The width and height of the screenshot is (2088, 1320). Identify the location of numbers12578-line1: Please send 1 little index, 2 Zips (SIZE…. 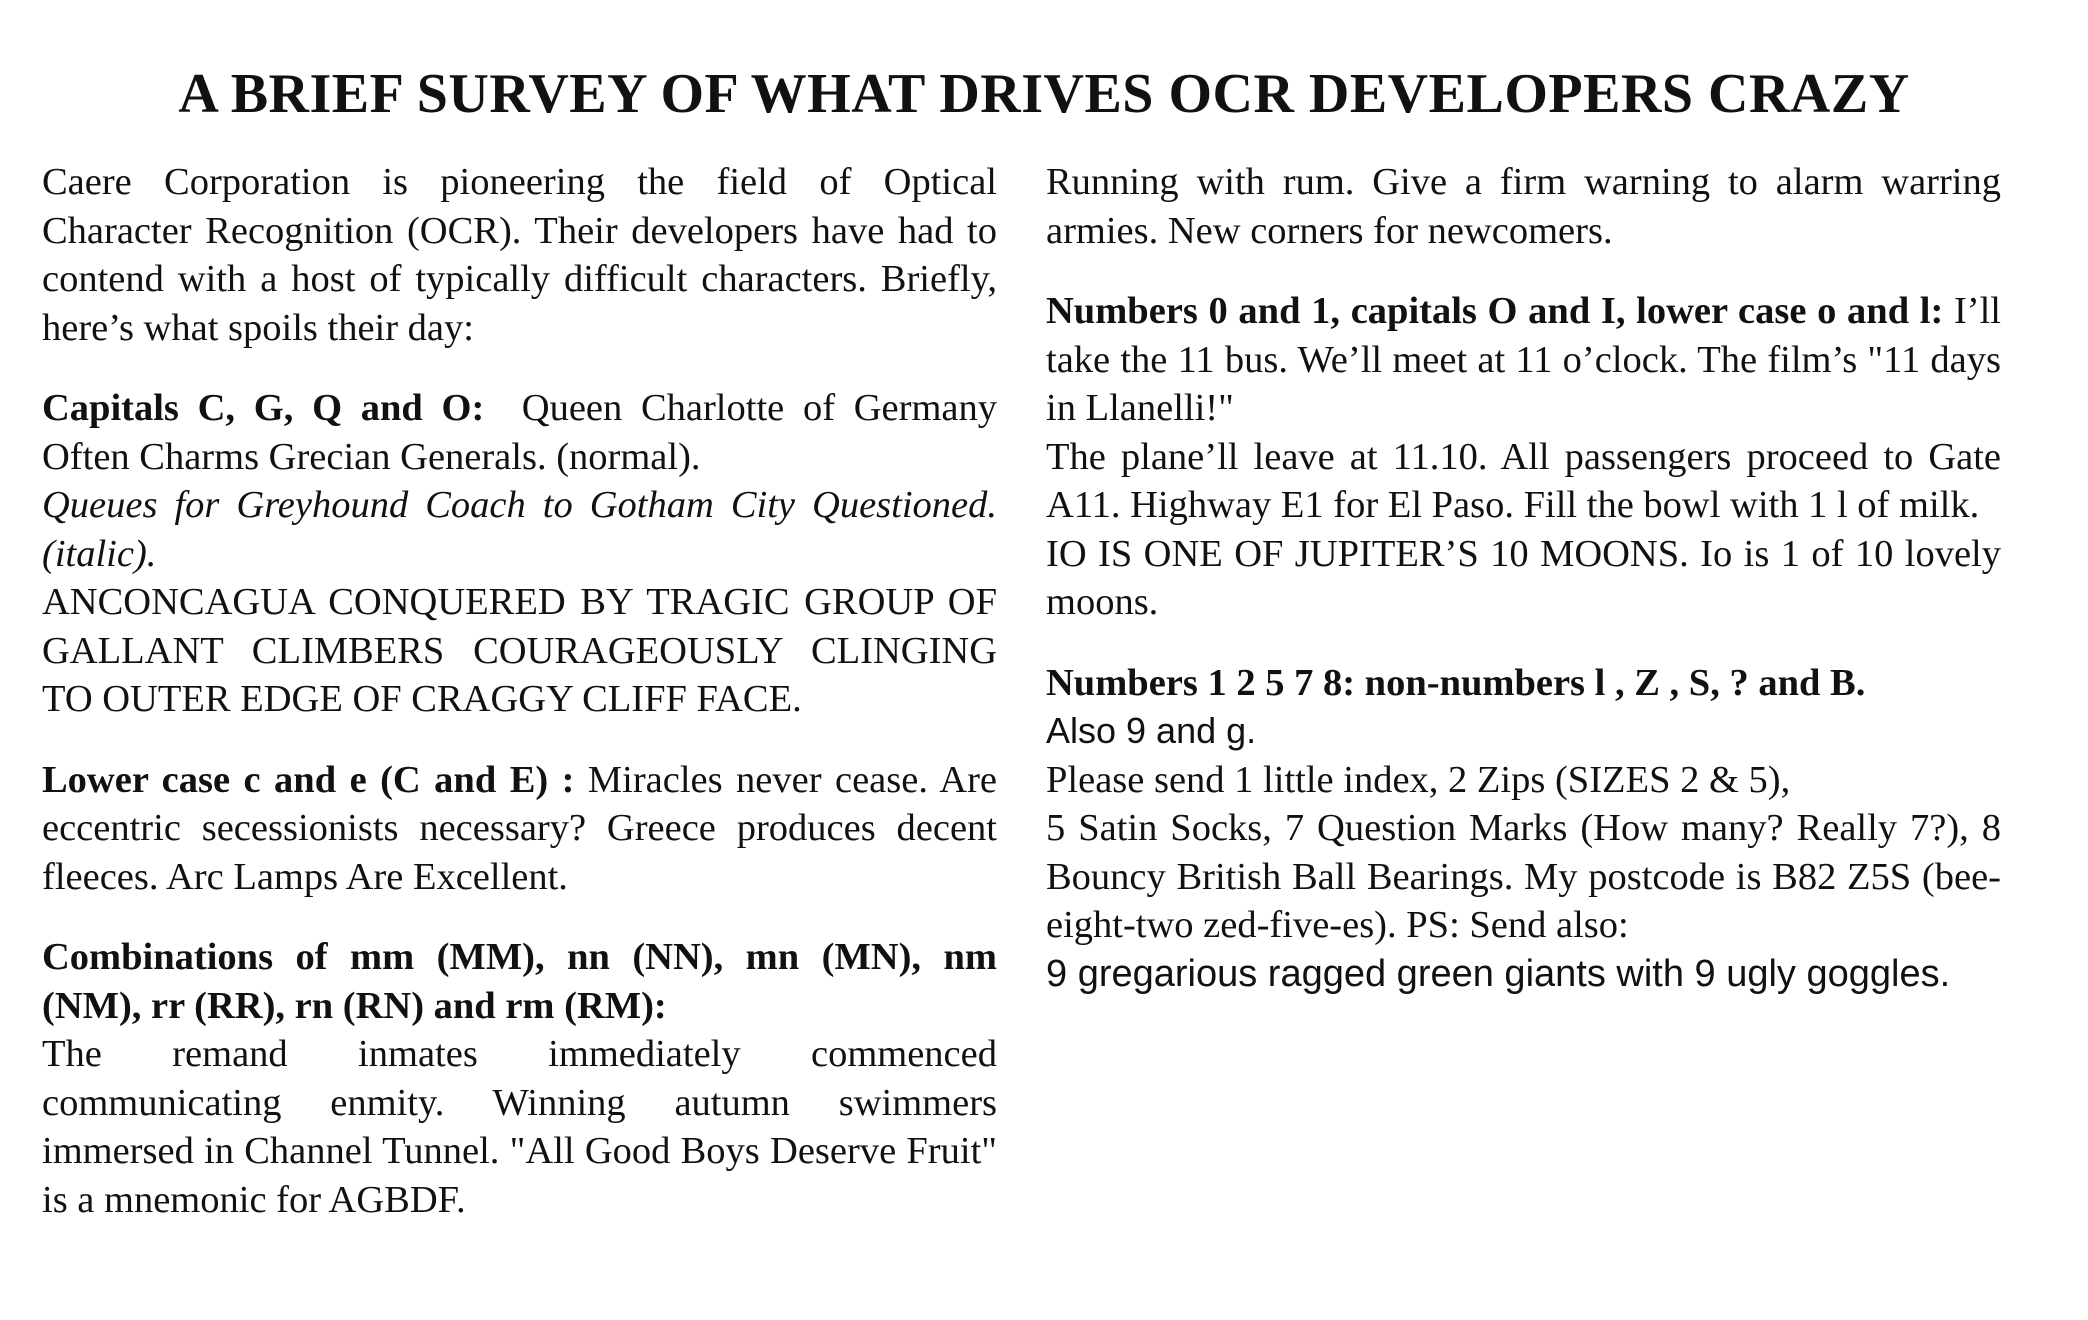
(1418, 779).